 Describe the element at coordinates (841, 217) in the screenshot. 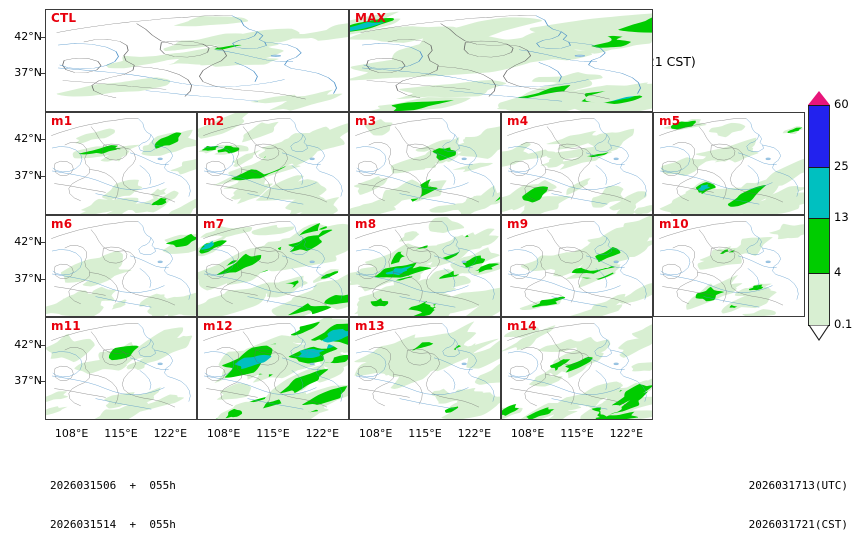

I see `colorbar-tick-label: 13` at that location.